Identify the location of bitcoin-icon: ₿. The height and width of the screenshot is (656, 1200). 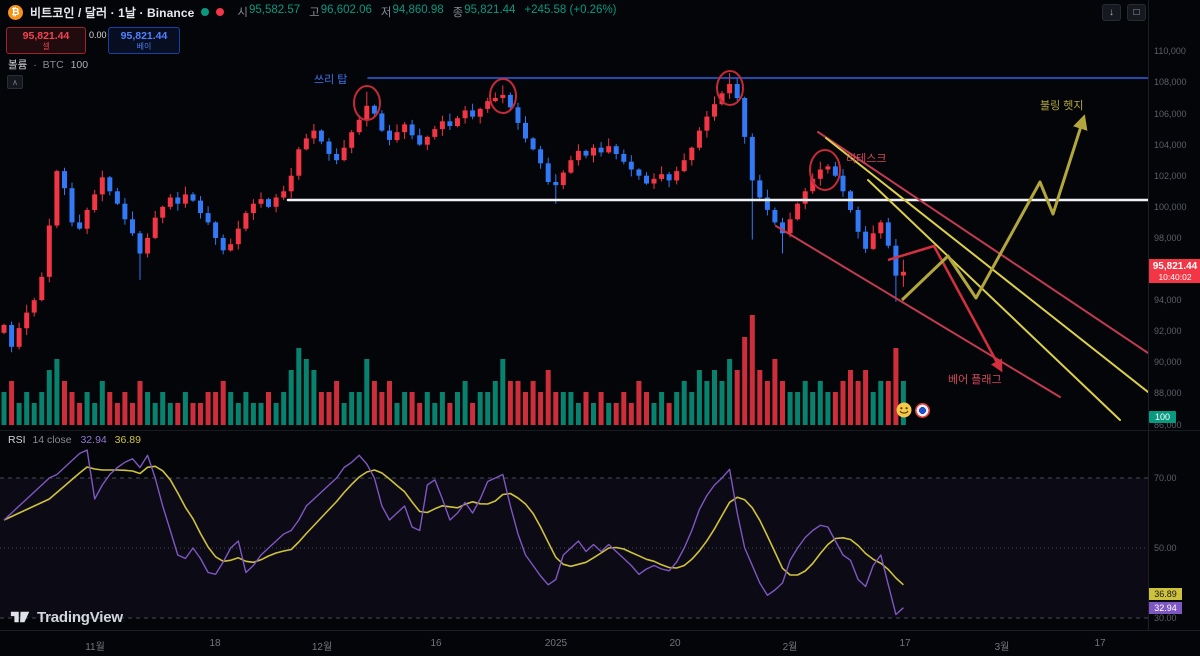
(15, 12).